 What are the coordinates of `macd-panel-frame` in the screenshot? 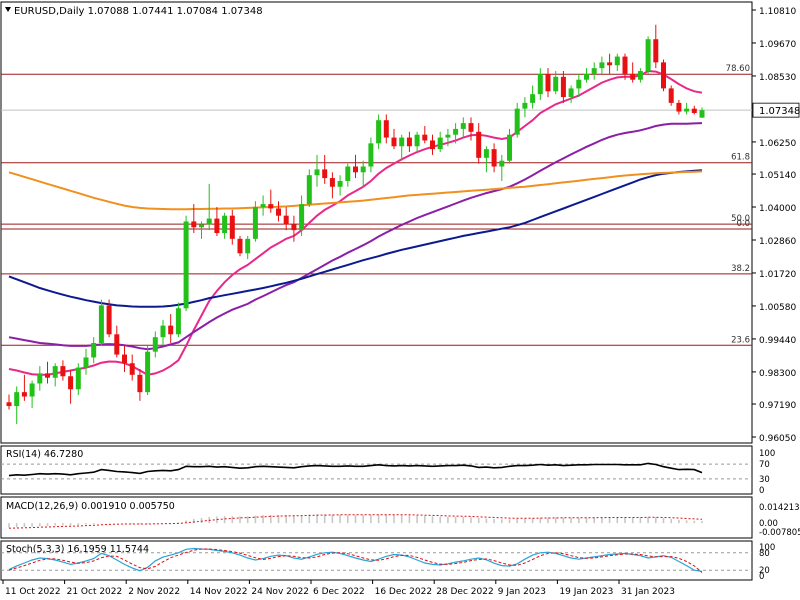 It's located at (376, 517).